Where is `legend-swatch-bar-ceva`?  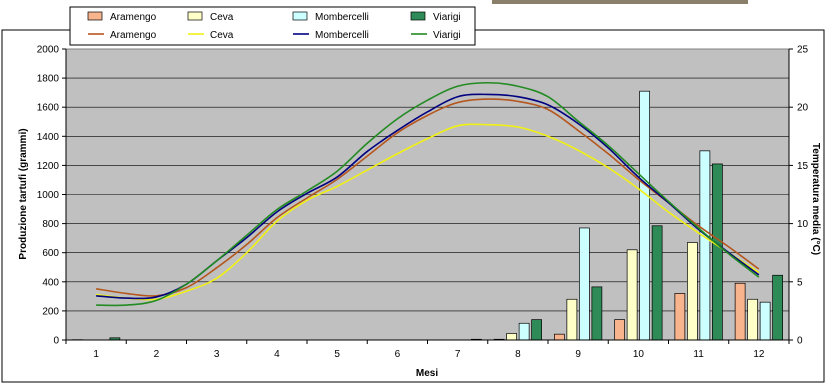
legend-swatch-bar-ceva is located at coordinates (195, 16).